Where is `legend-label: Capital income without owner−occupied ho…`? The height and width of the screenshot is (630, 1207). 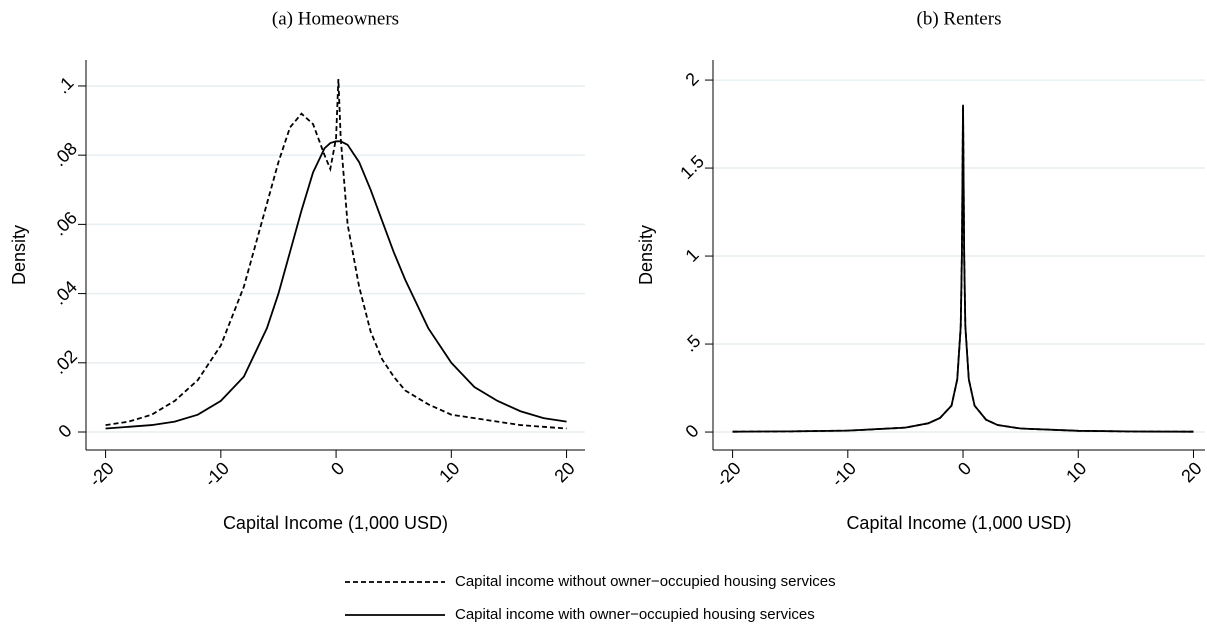
legend-label: Capital income without owner−occupied ho… is located at coordinates (645, 581).